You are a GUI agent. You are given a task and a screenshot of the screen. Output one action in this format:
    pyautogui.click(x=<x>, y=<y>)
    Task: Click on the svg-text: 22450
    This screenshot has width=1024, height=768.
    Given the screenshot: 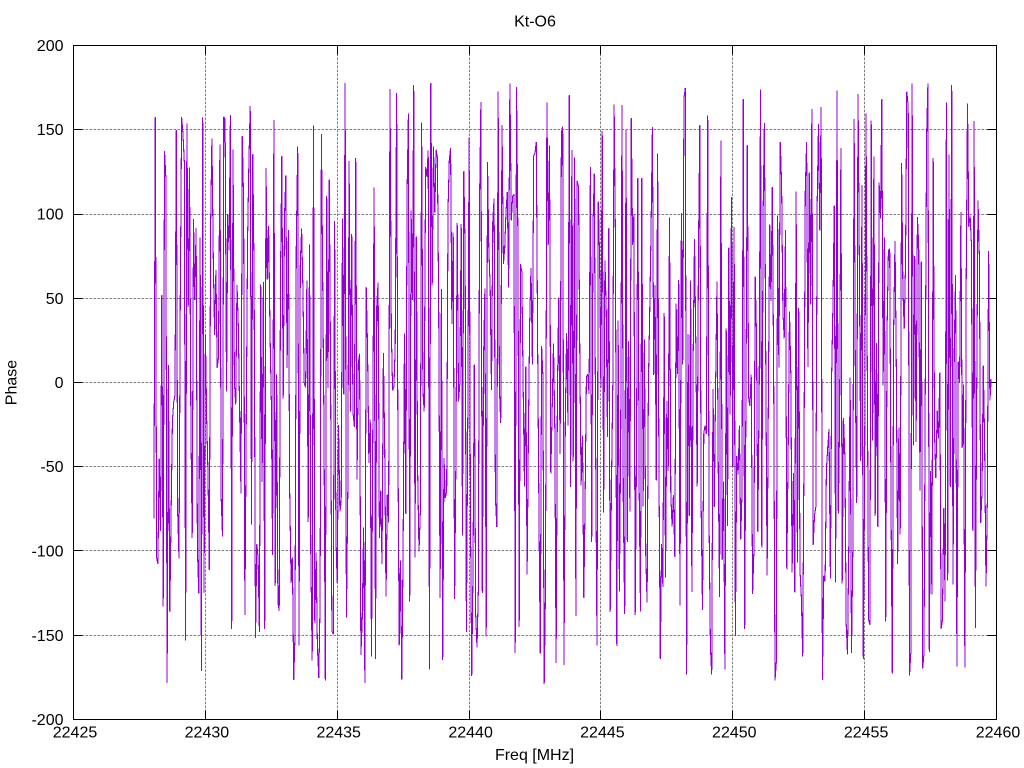 What is the action you would take?
    pyautogui.click(x=734, y=733)
    